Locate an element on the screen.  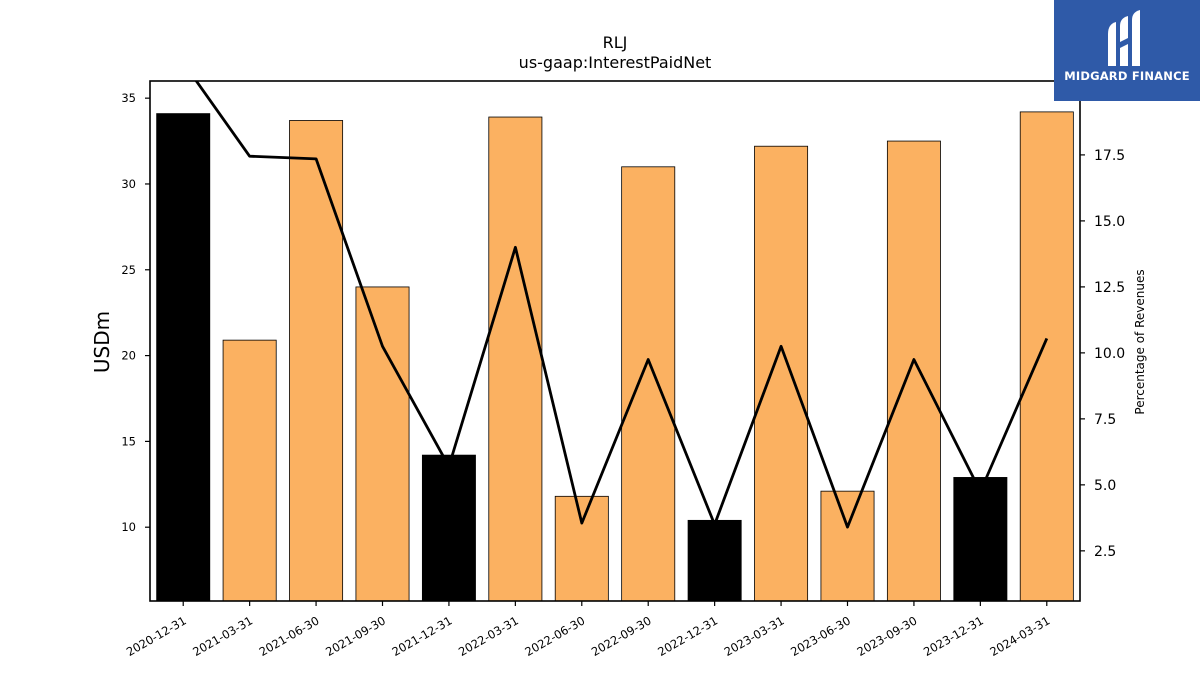
x-tick-label: 2022-06-30 is located at coordinates (554, 636).